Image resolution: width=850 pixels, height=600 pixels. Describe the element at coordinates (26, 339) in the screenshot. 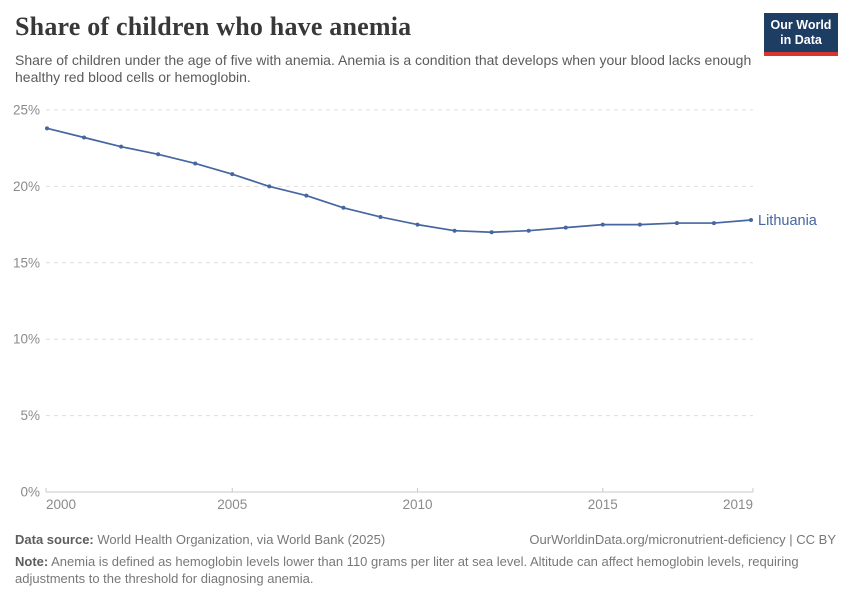

I see `y-axis-label: 10%` at that location.